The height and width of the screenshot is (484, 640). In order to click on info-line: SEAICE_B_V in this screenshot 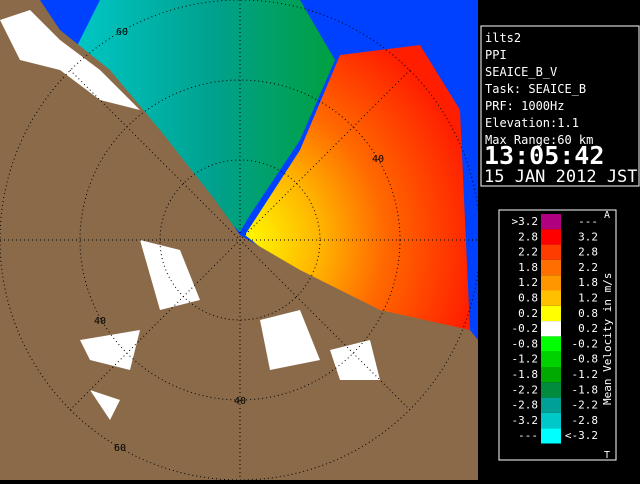, I will do `click(521, 72)`.